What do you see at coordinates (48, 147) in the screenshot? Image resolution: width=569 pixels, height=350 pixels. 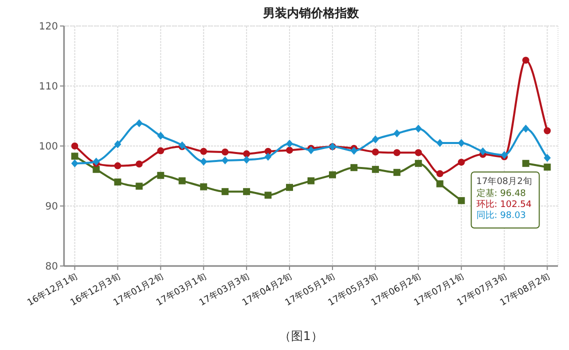 I see `y-tick-label: 100` at bounding box center [48, 147].